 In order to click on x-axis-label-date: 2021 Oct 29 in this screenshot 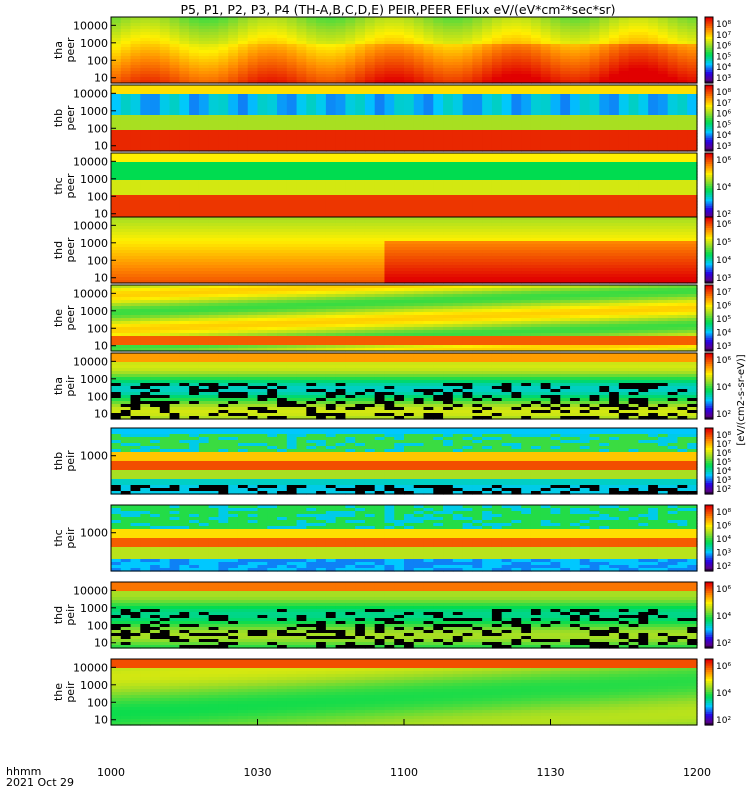, I will do `click(40, 782)`.